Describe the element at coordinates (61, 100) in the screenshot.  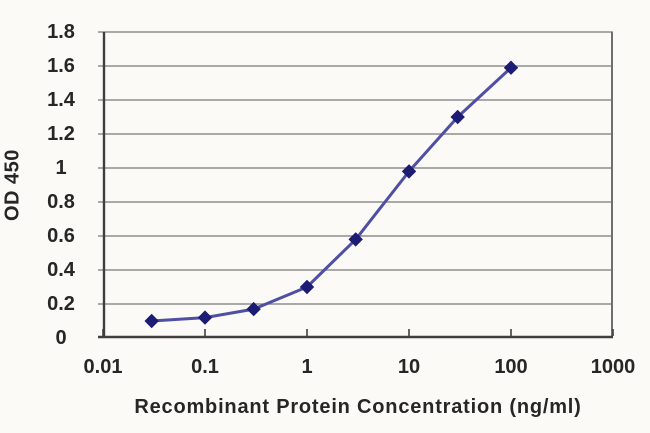
I see `y-tick-label: 1.4` at that location.